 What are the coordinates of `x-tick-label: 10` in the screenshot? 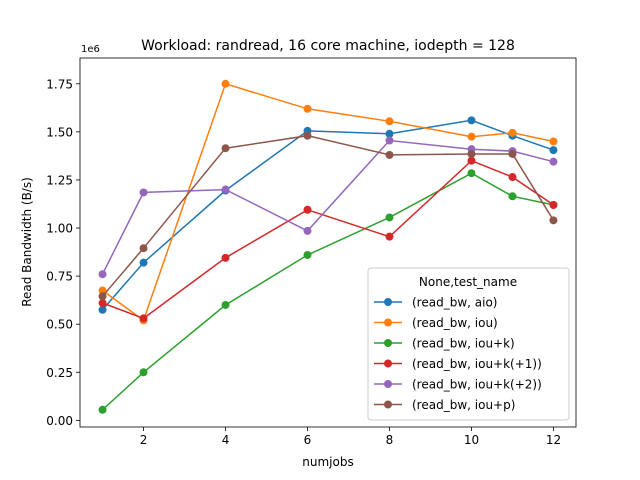 It's located at (471, 440).